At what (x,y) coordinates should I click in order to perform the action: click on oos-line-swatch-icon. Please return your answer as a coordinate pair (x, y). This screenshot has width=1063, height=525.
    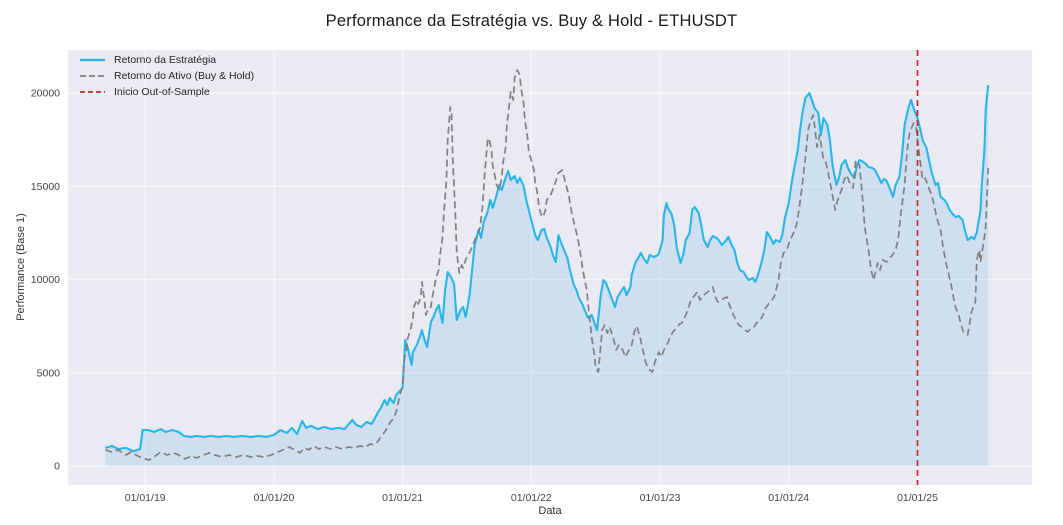
    Looking at the image, I should click on (92, 91).